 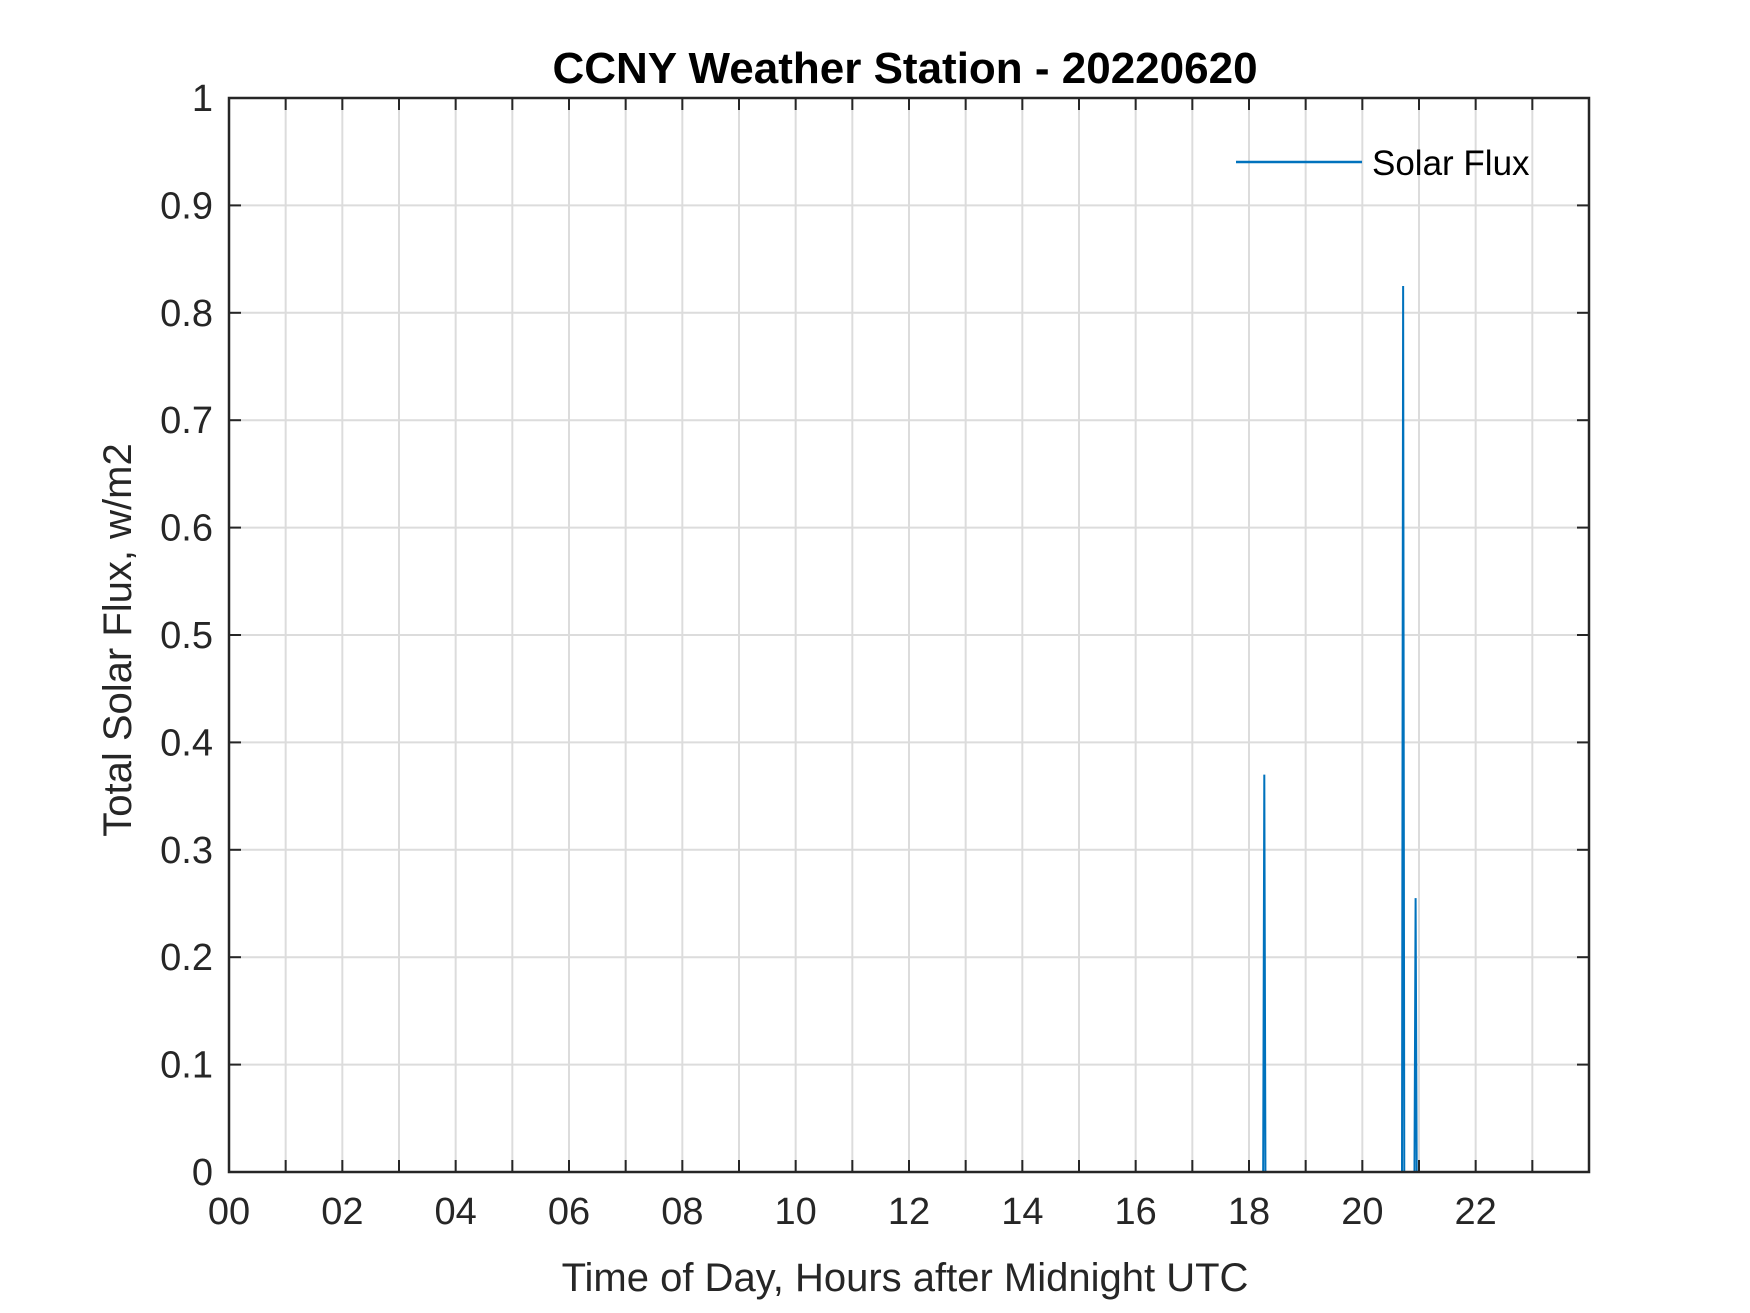 I want to click on y-tick-label: 0.3, so click(x=186, y=851).